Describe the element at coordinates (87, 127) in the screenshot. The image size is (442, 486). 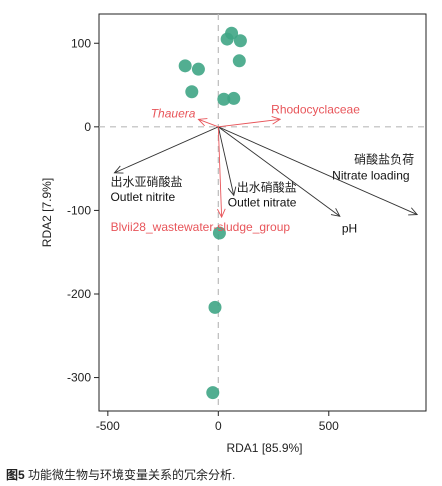
I see `y-tick-label: 0` at that location.